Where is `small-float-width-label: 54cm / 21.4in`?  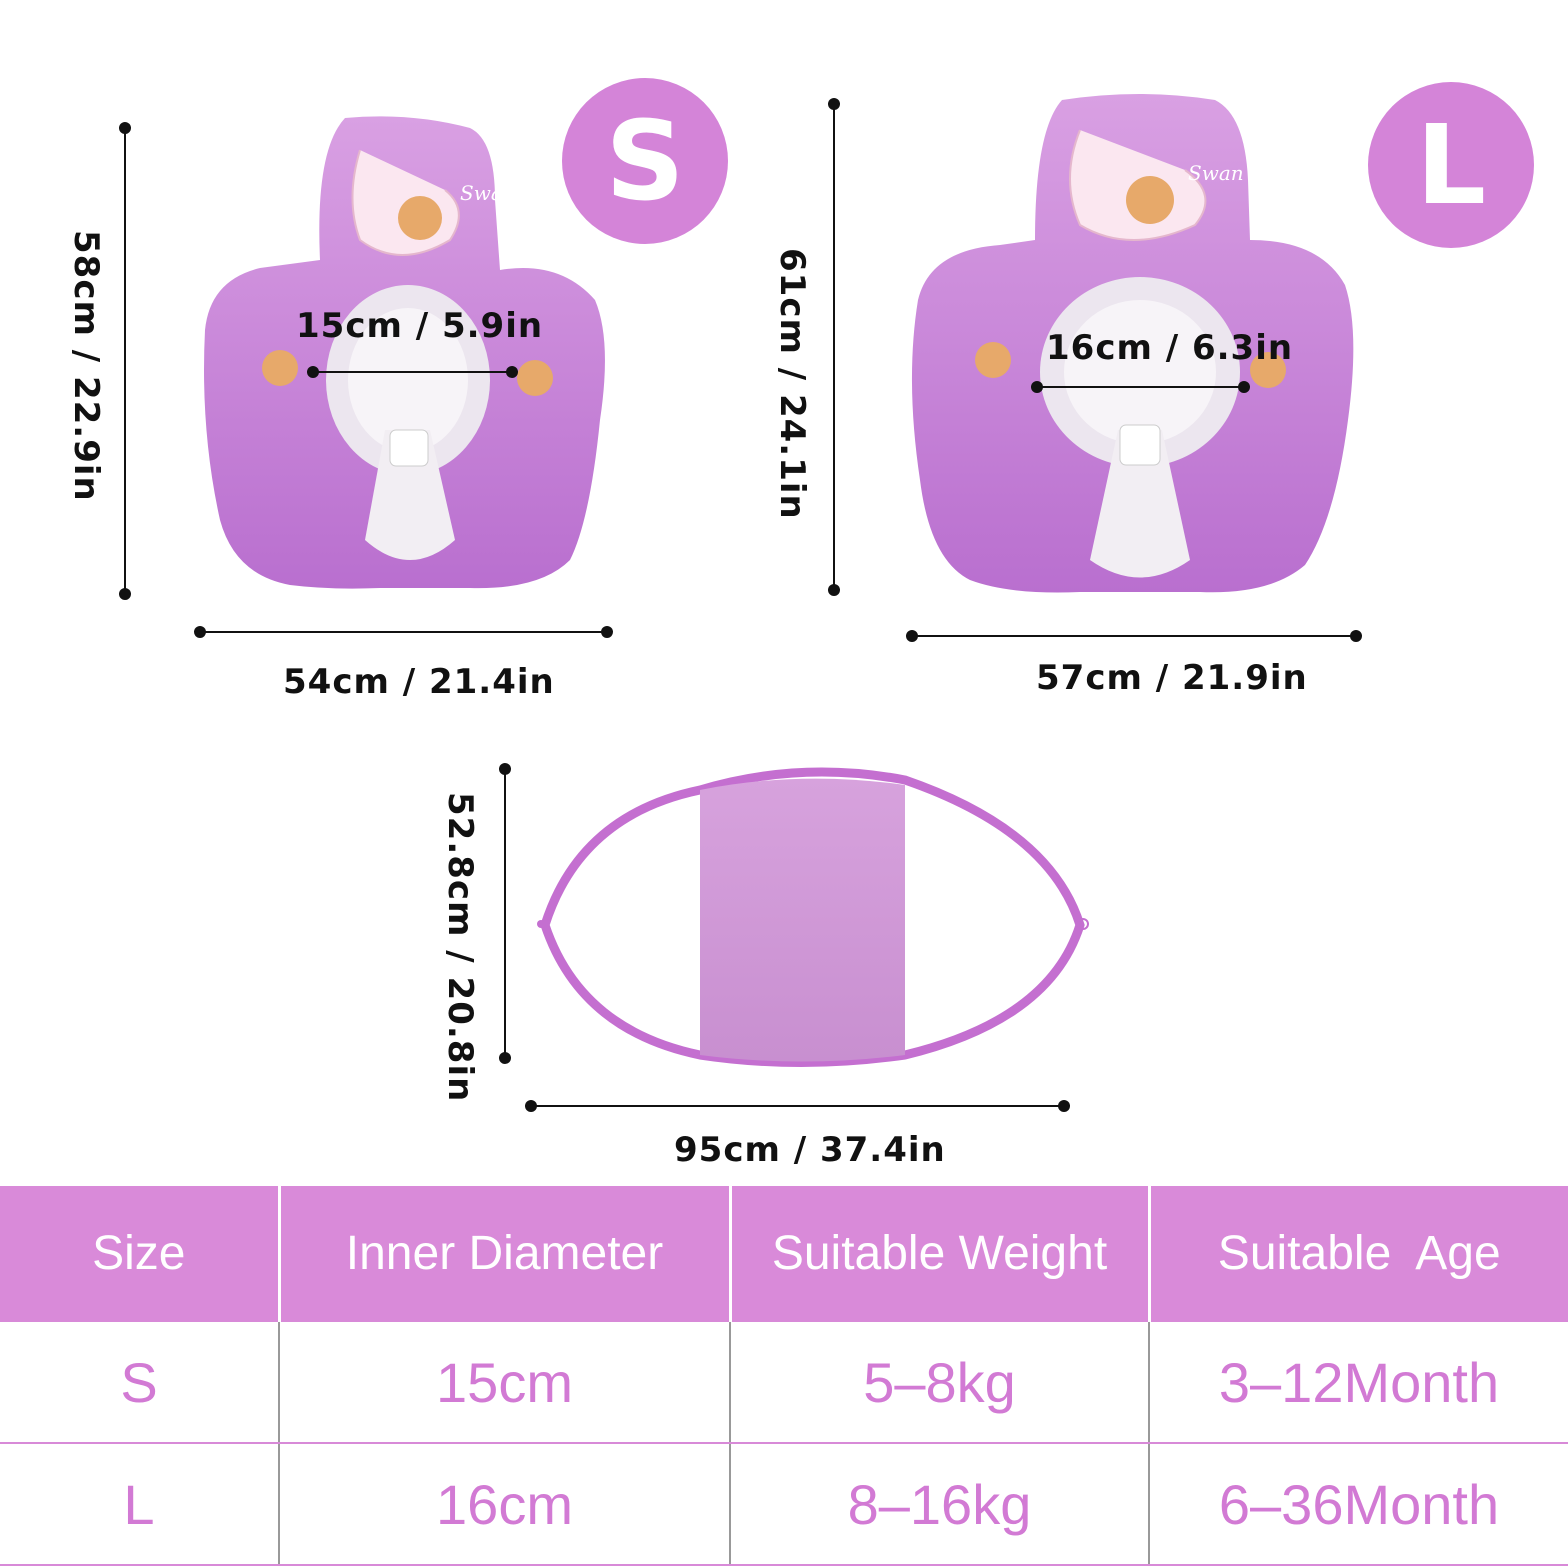 small-float-width-label: 54cm / 21.4in is located at coordinates (419, 682).